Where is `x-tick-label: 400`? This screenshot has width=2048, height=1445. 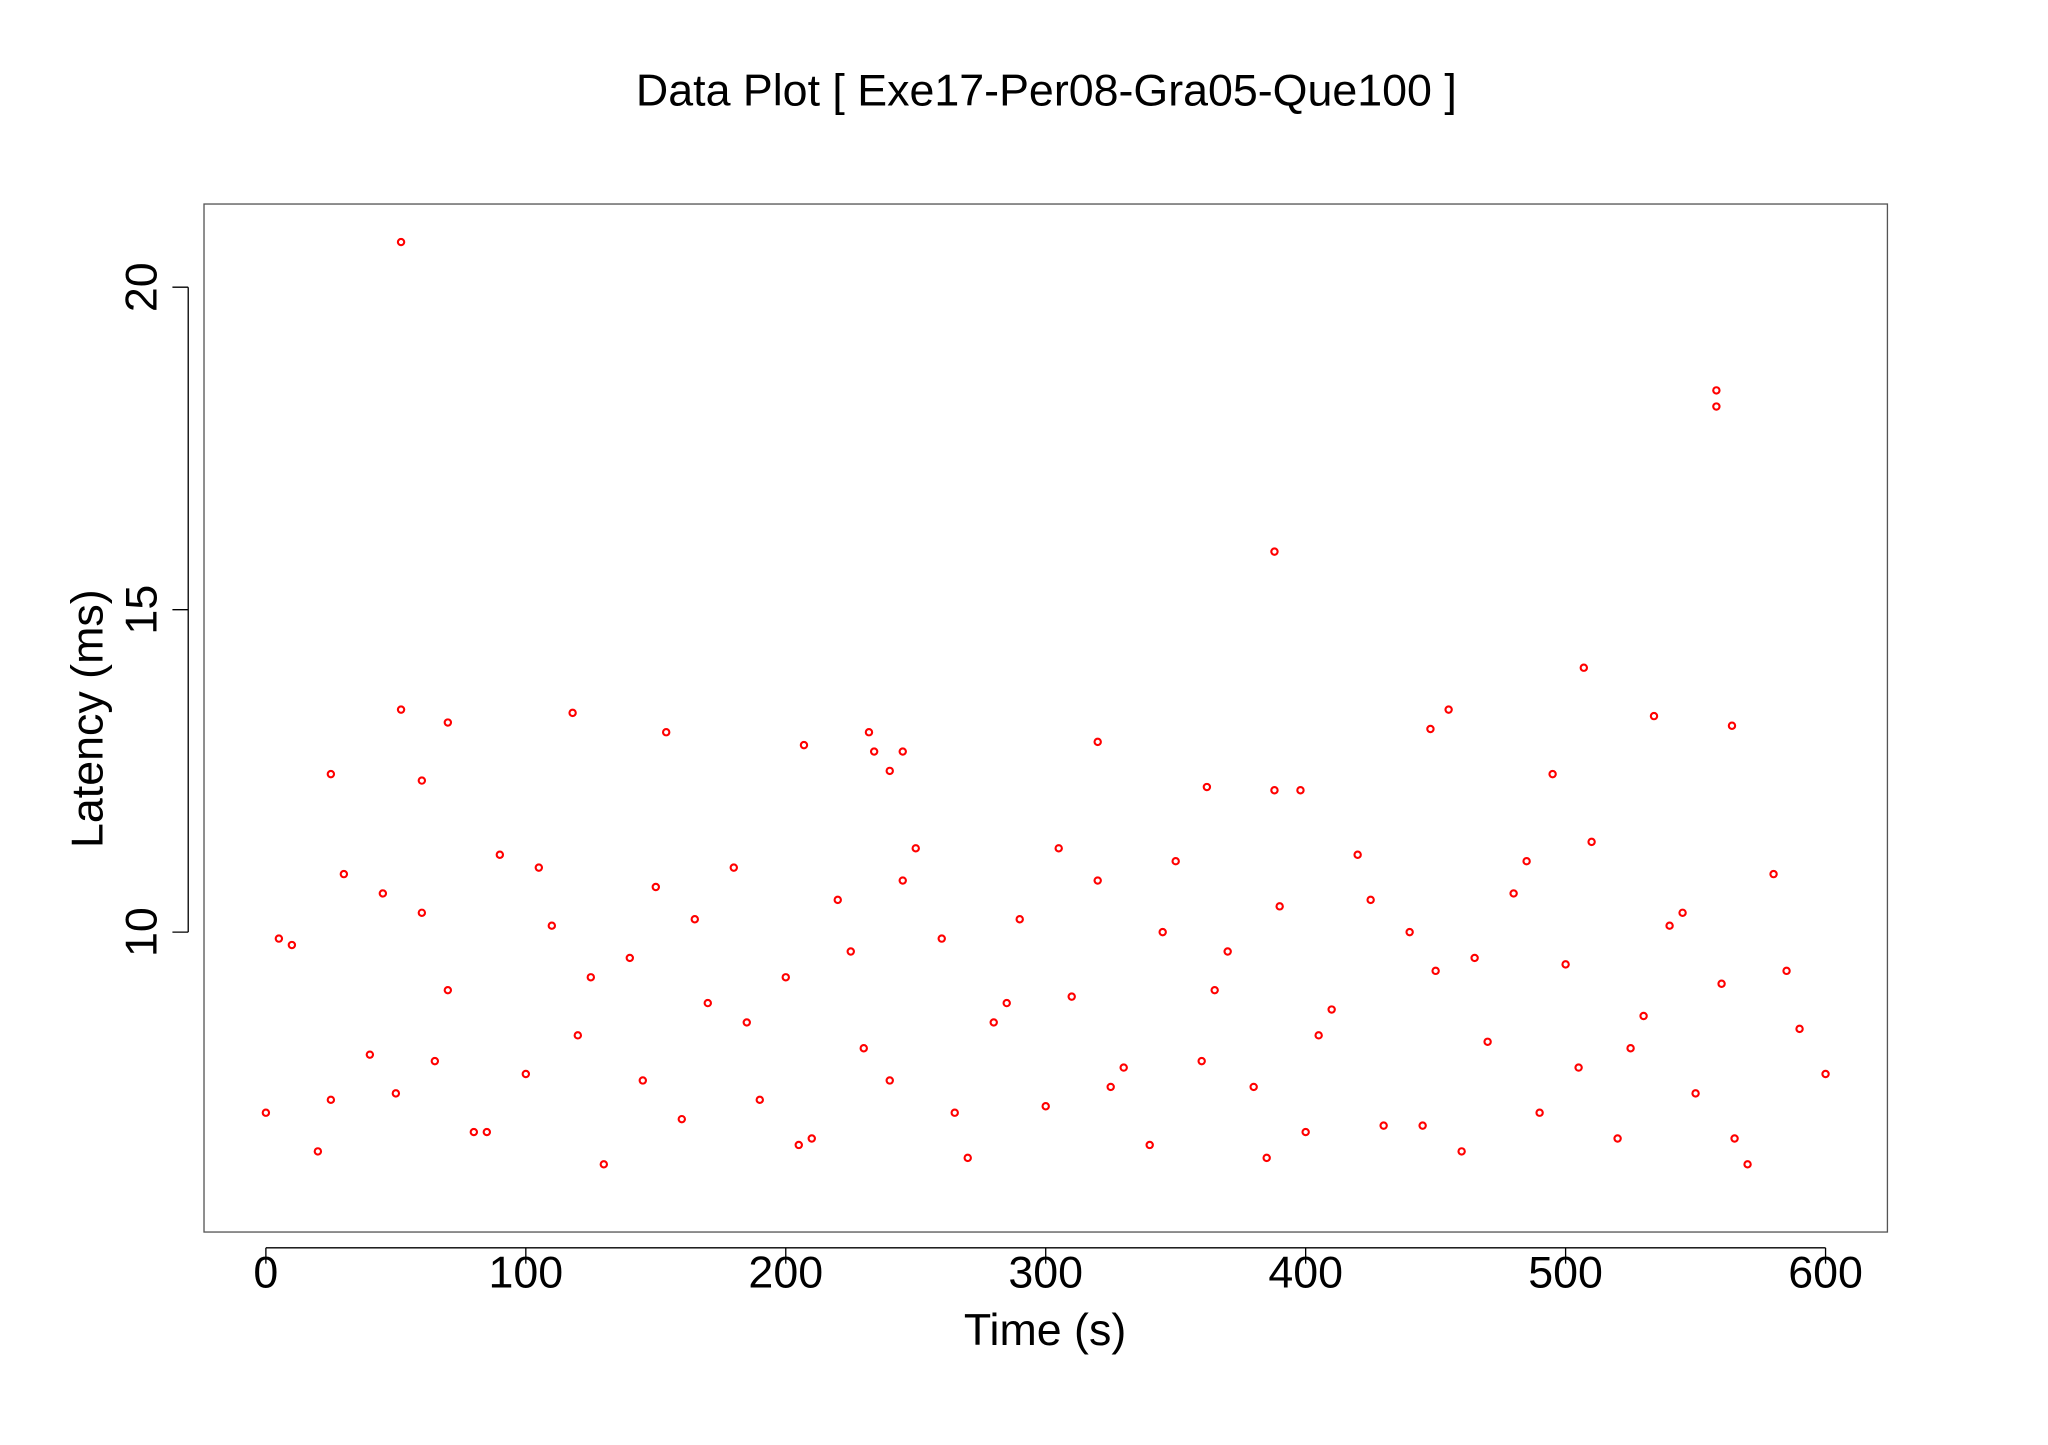
x-tick-label: 400 is located at coordinates (1305, 1272).